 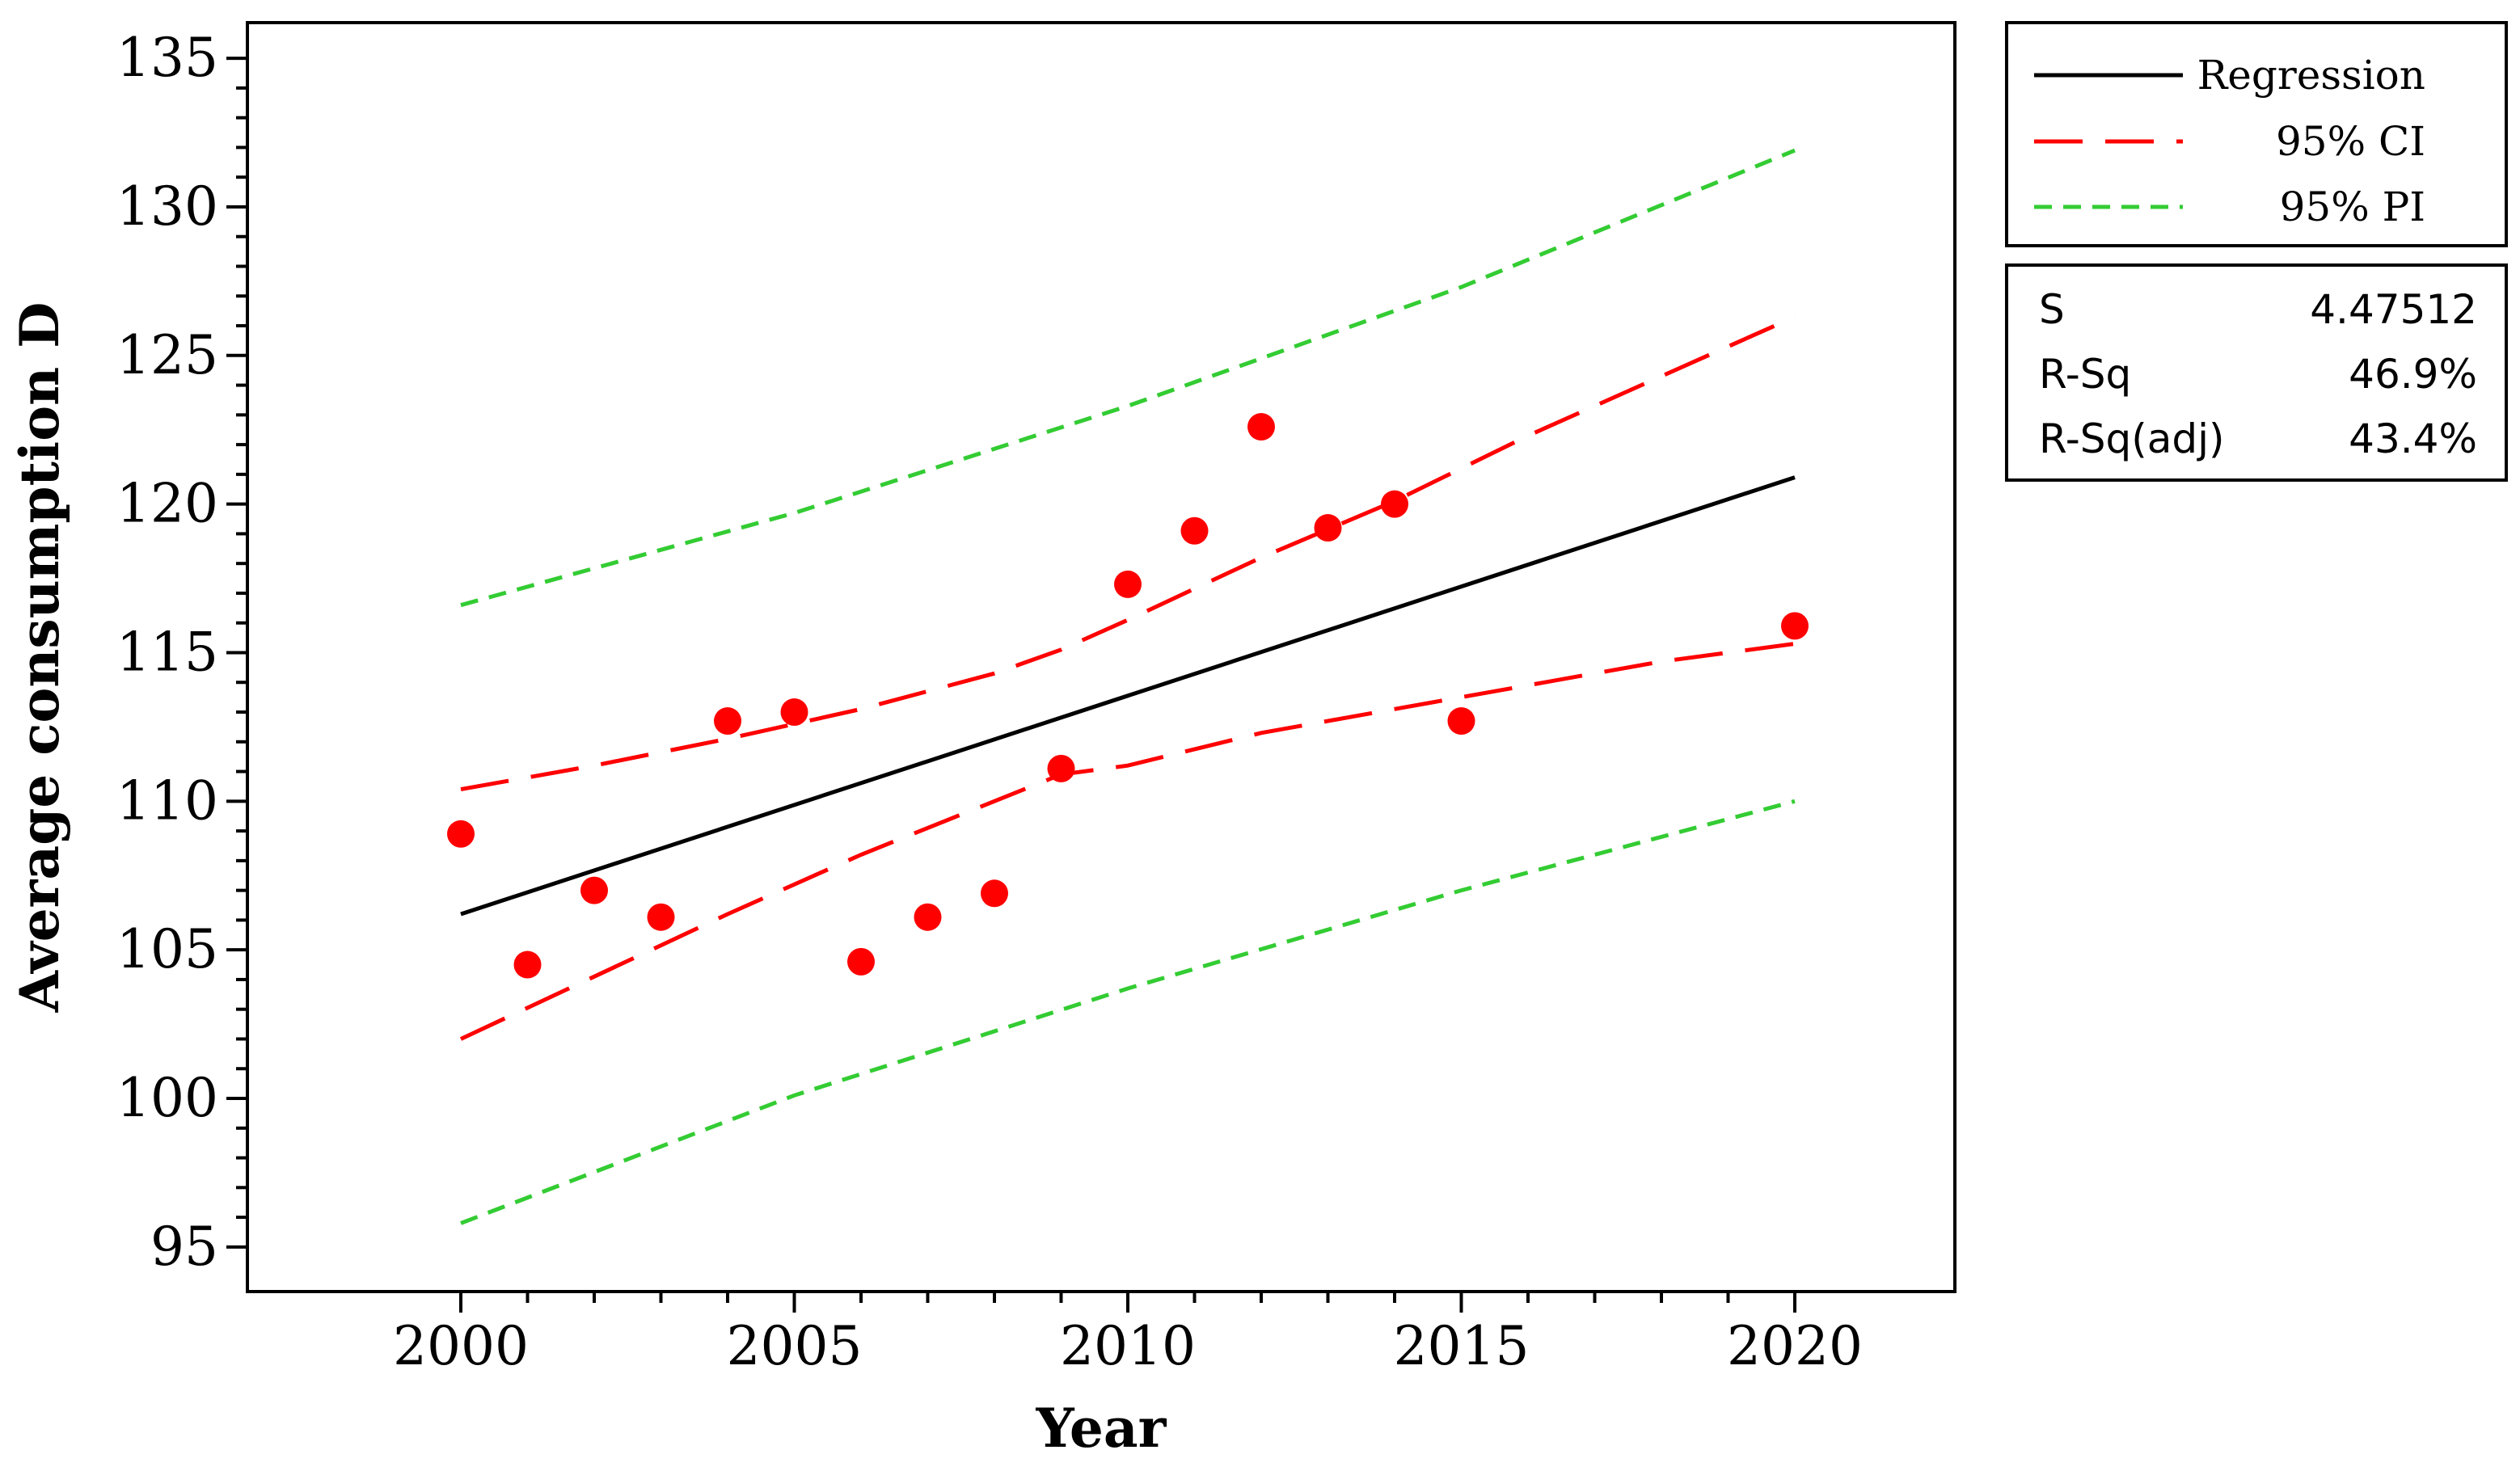 I want to click on x-axis-title: Year, so click(x=1101, y=1429).